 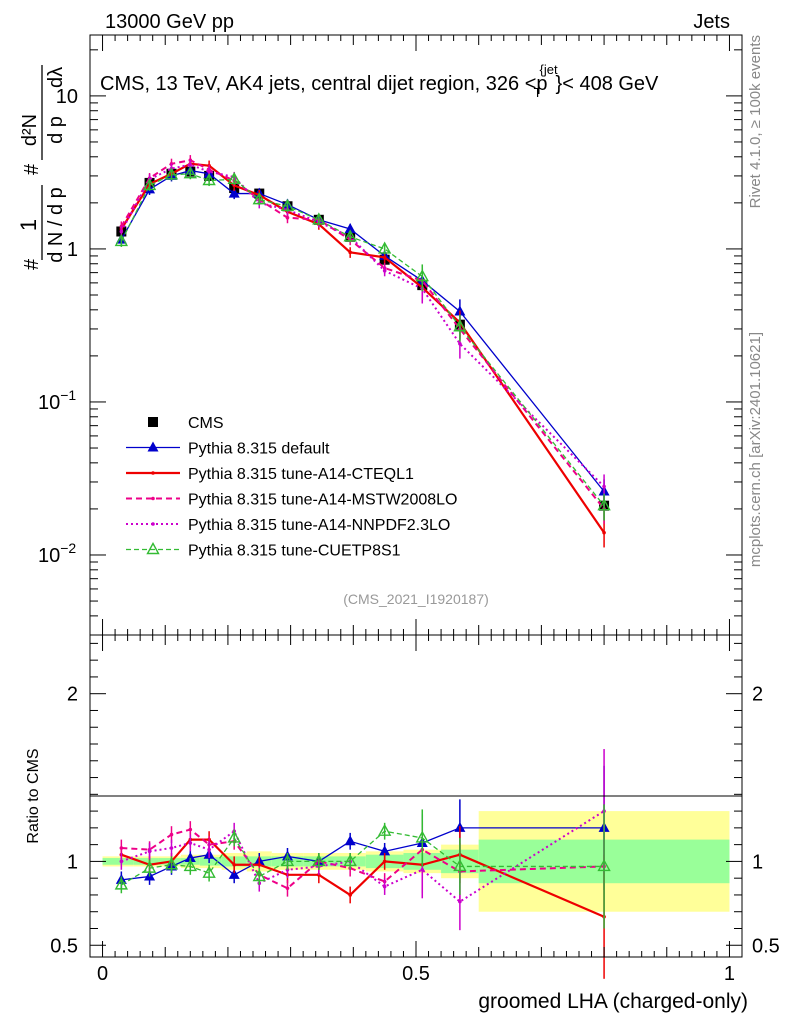 What do you see at coordinates (56, 130) in the screenshot?
I see `svg-text: d p` at bounding box center [56, 130].